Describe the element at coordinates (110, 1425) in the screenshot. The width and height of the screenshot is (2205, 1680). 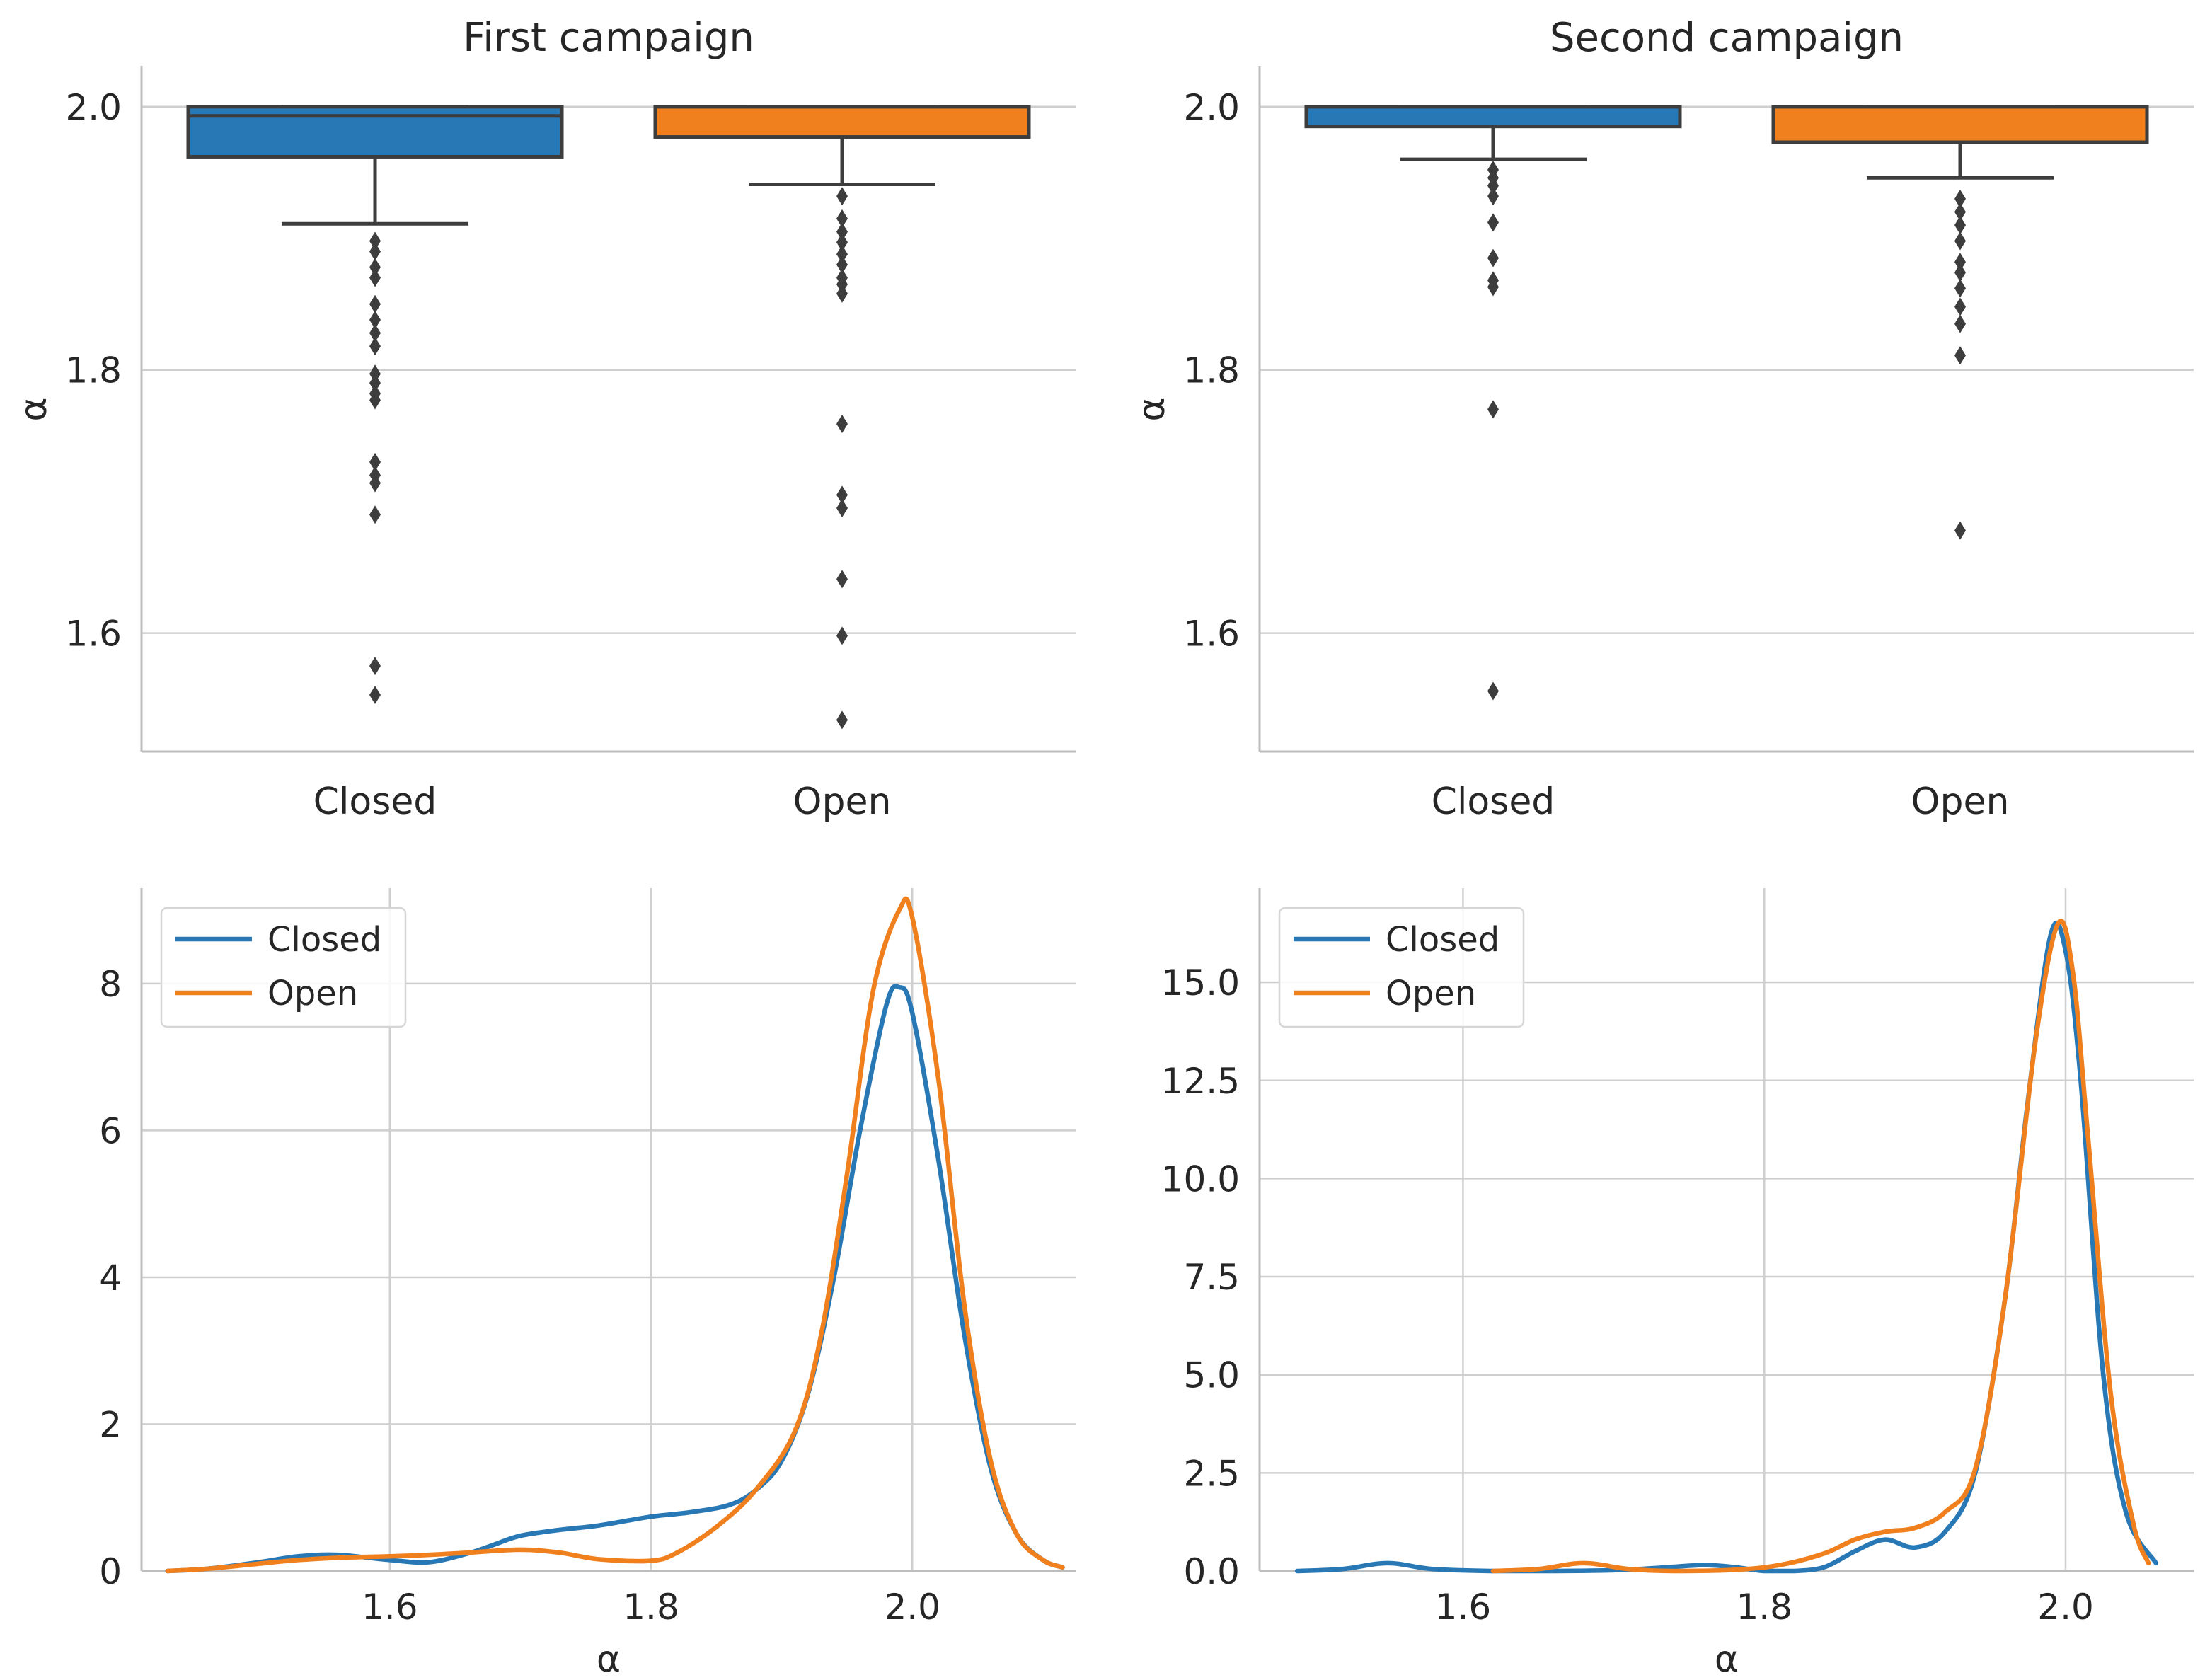
I see `y-tick-label: 2` at that location.